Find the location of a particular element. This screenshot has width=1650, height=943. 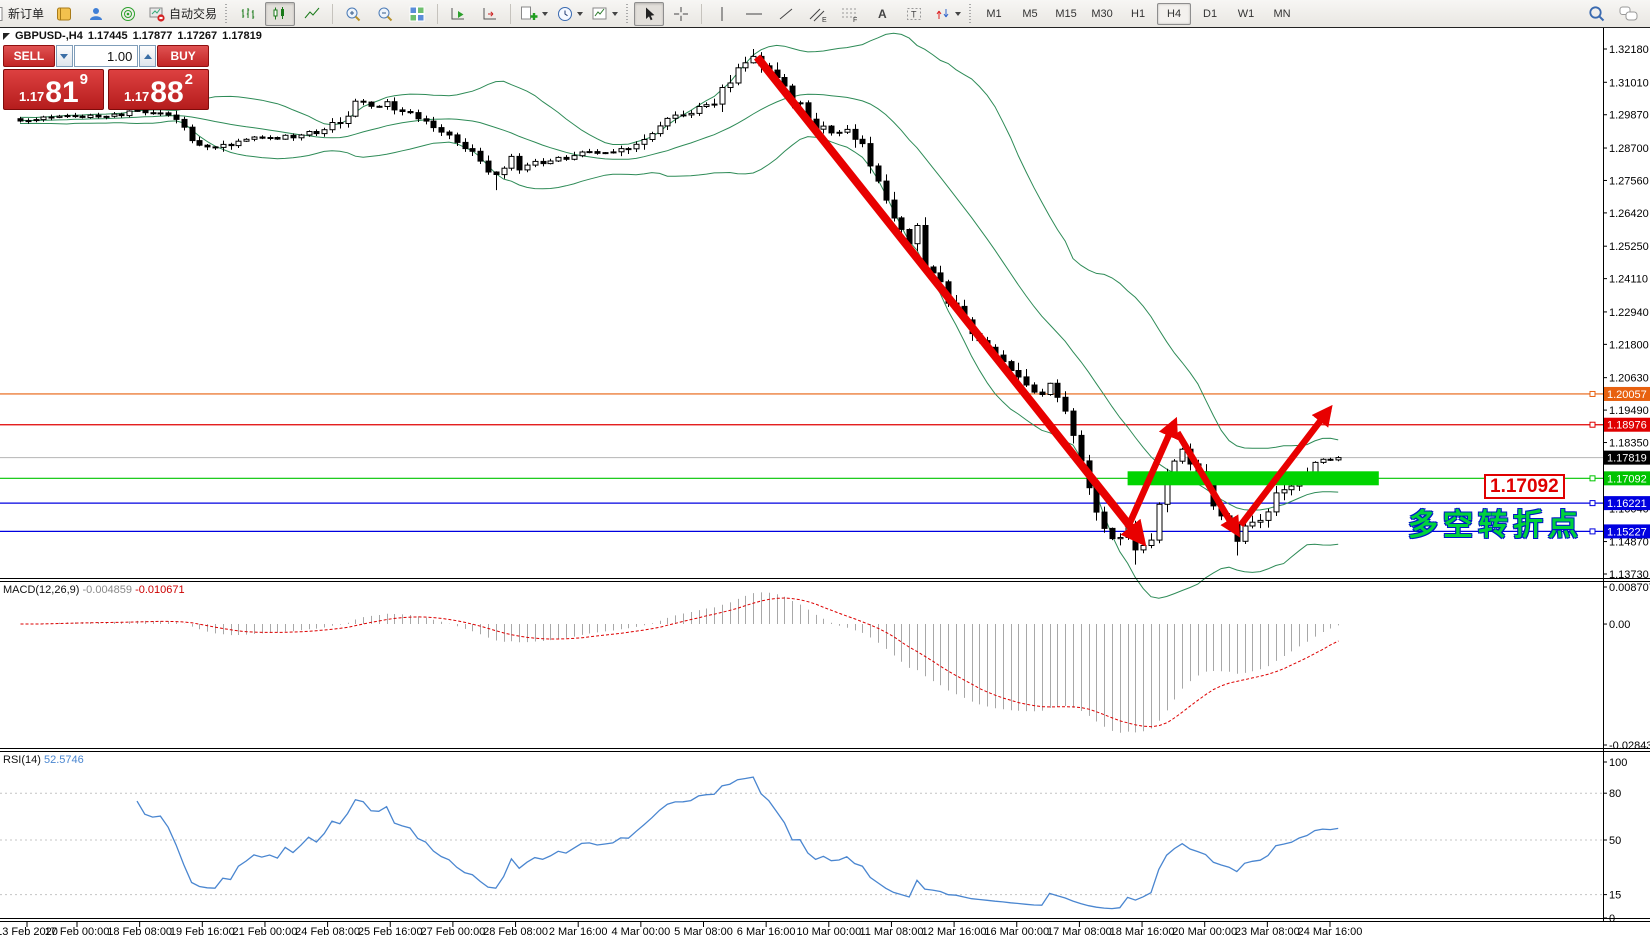

horizontal-line-tool is located at coordinates (754, 14).